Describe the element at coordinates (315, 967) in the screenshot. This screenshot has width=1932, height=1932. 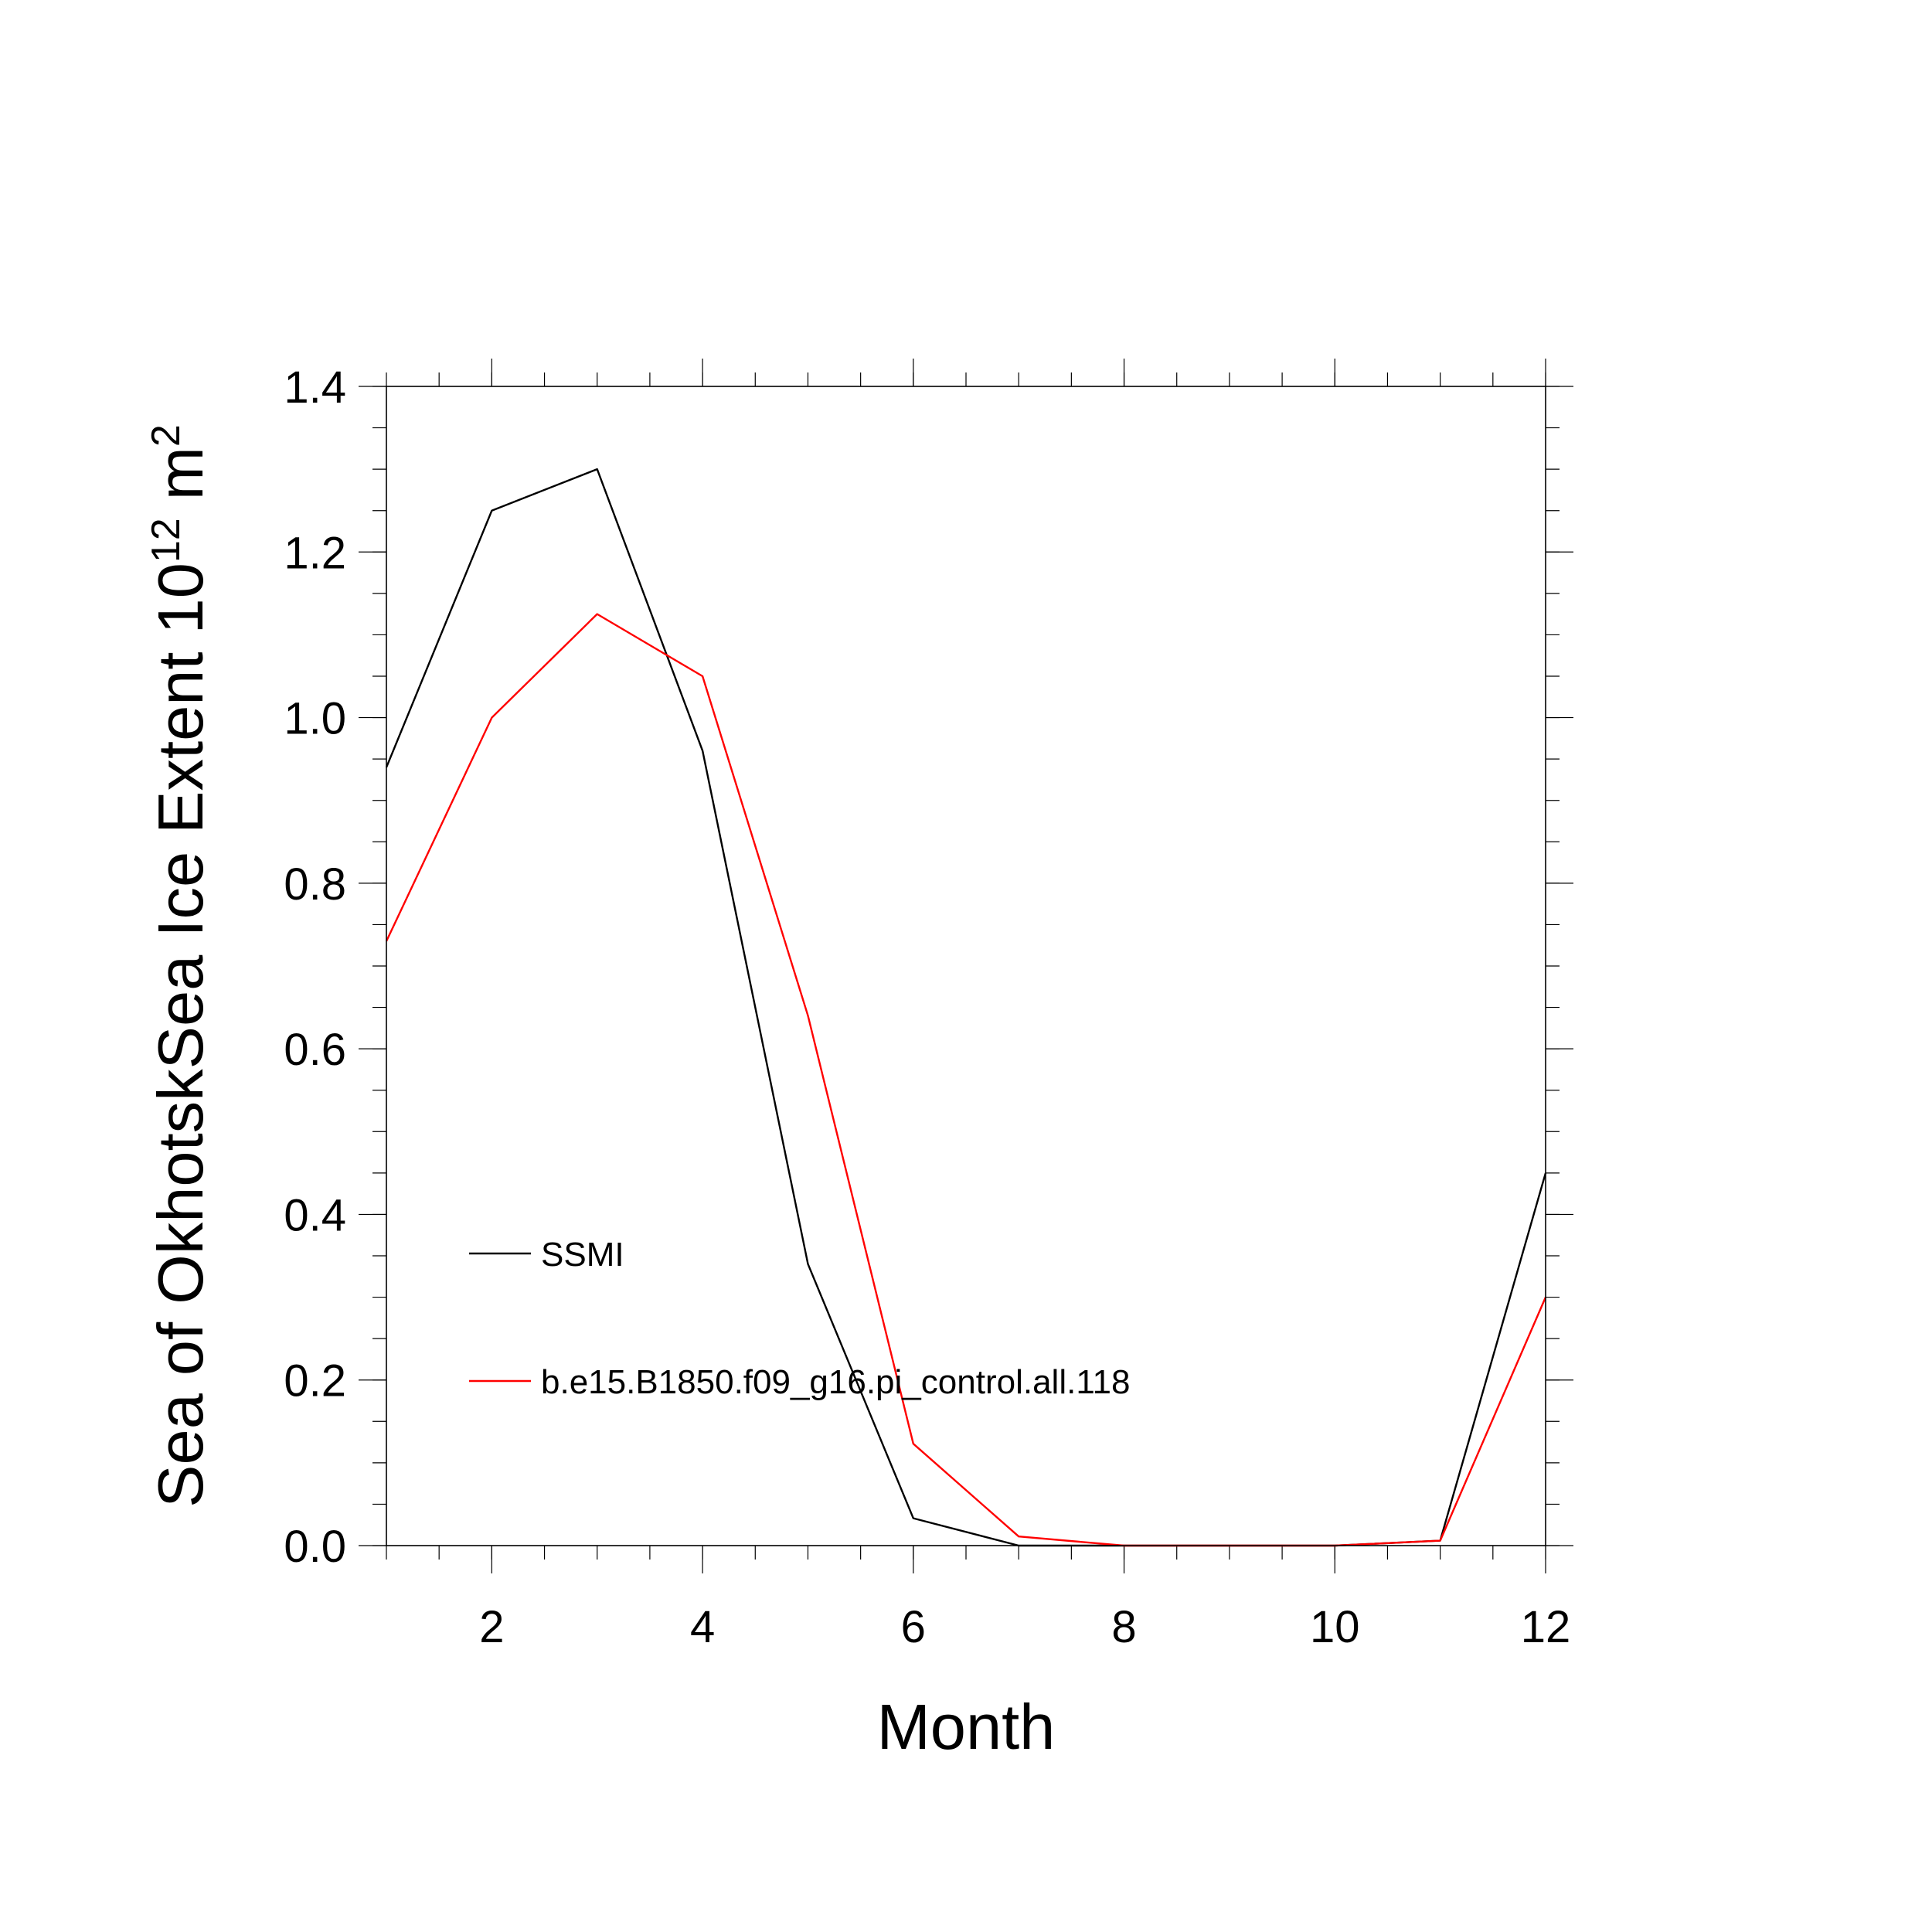
I see `y-tick-labels: 0.0 0.2 0.4 0.6 0.8 1.0 1.2 1.4` at that location.